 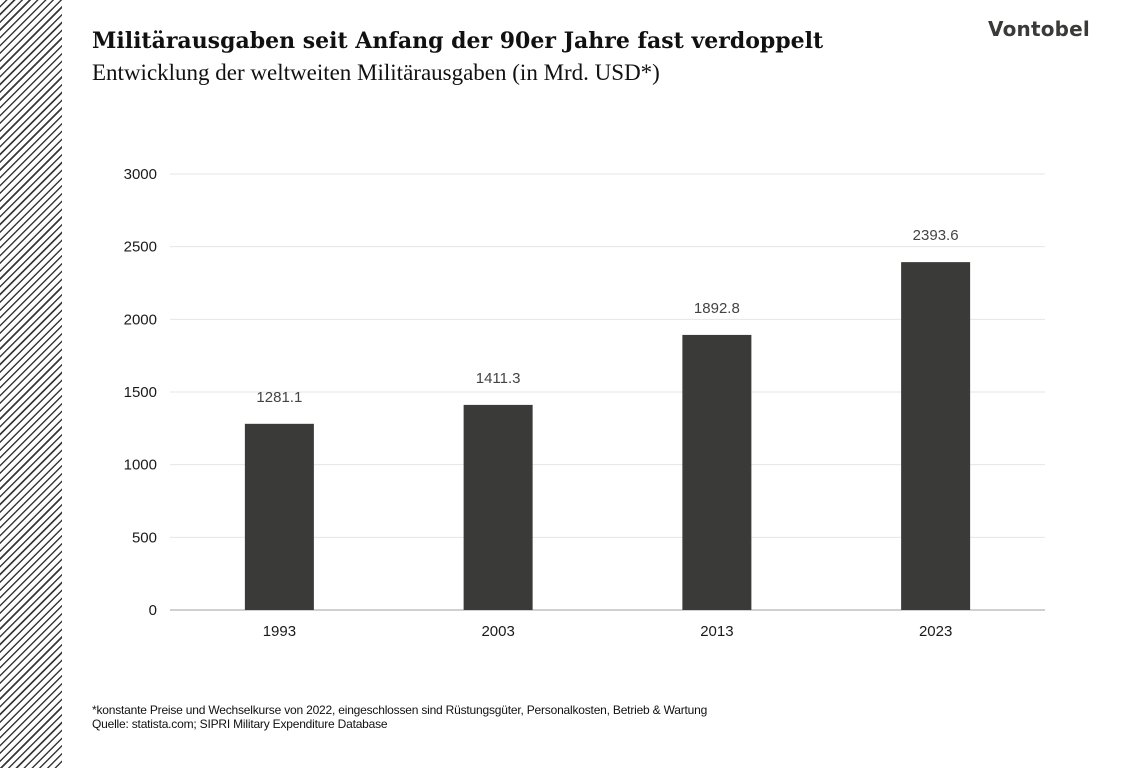 I want to click on x-tick-label: 2023, so click(x=935, y=631).